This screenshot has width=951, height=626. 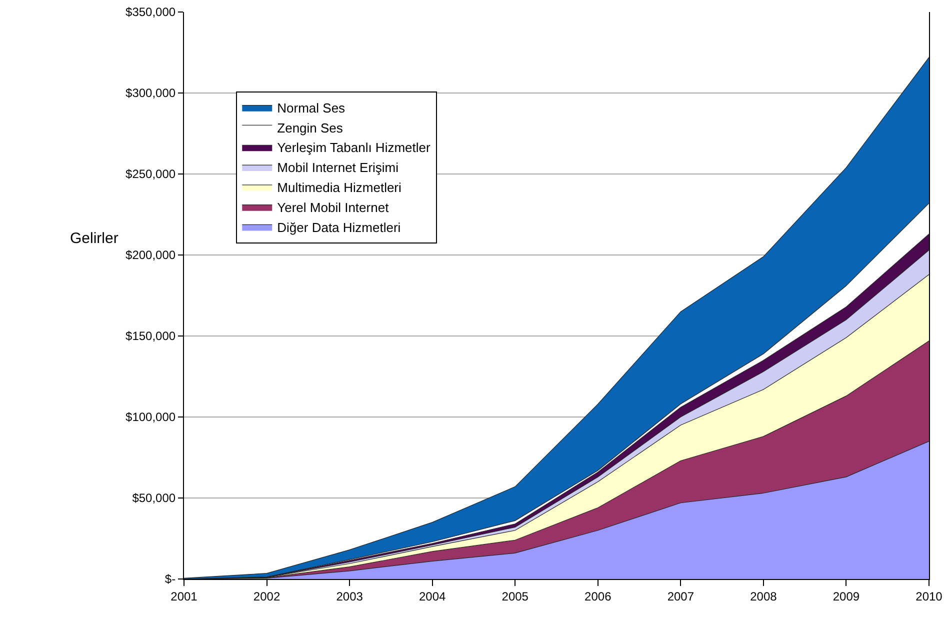 What do you see at coordinates (151, 93) in the screenshot?
I see `y-tick-label: $300,000` at bounding box center [151, 93].